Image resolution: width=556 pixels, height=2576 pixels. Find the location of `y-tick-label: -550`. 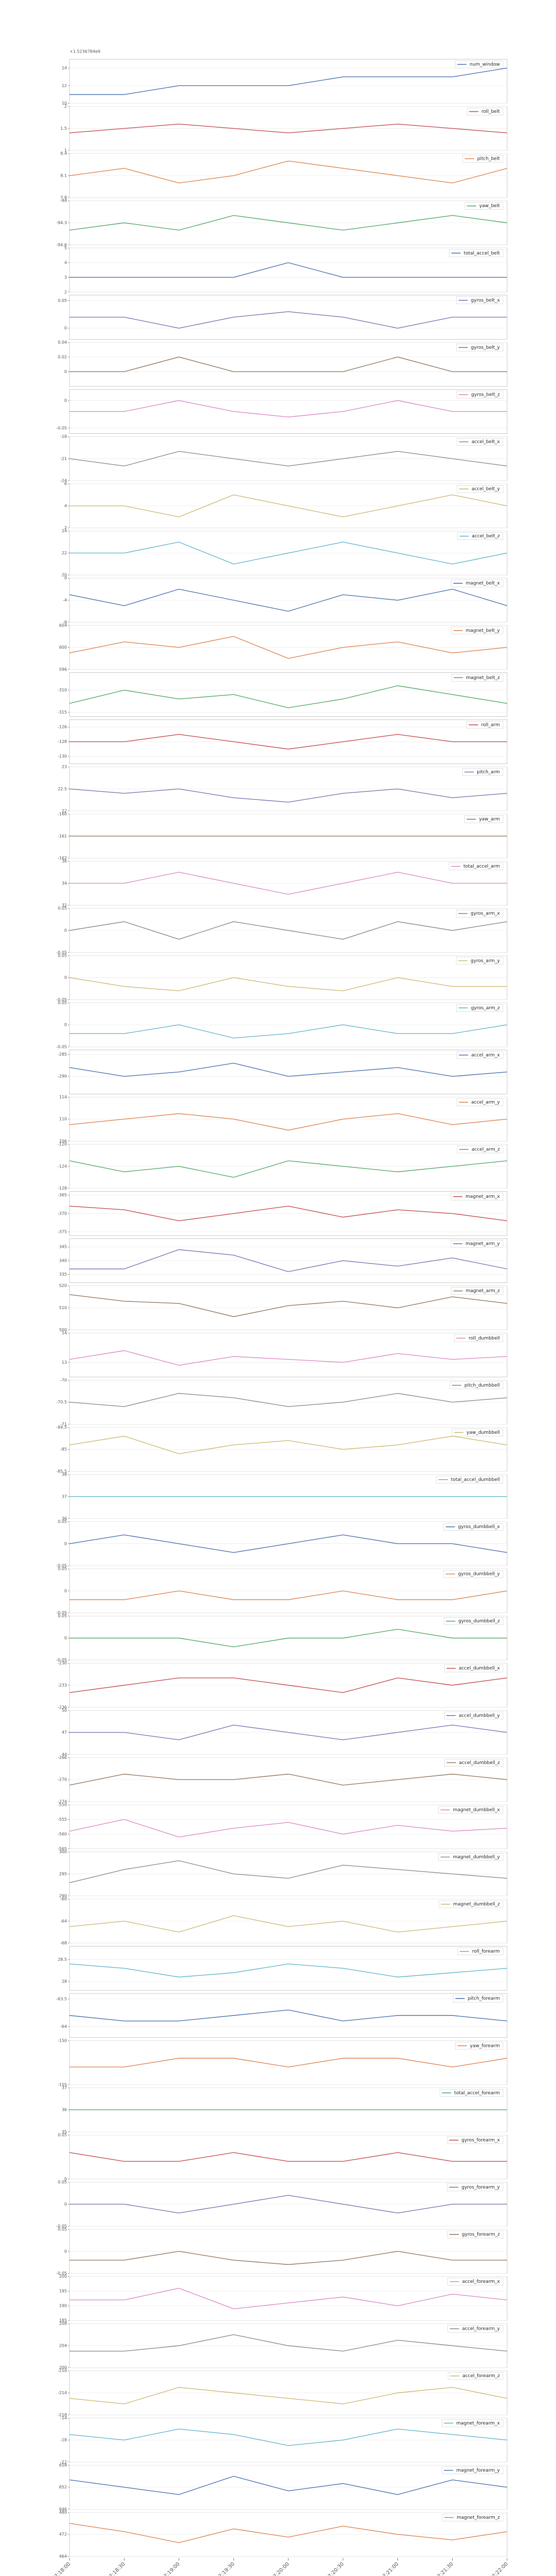

y-tick-label: -550 is located at coordinates (62, 1804).